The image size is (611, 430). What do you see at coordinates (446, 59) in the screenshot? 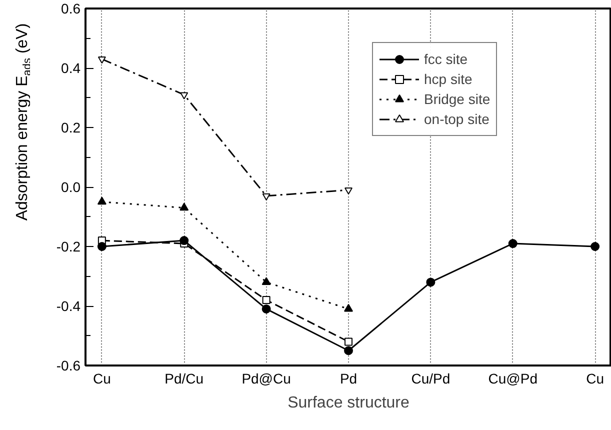
I see `legend-label: fcc site` at bounding box center [446, 59].